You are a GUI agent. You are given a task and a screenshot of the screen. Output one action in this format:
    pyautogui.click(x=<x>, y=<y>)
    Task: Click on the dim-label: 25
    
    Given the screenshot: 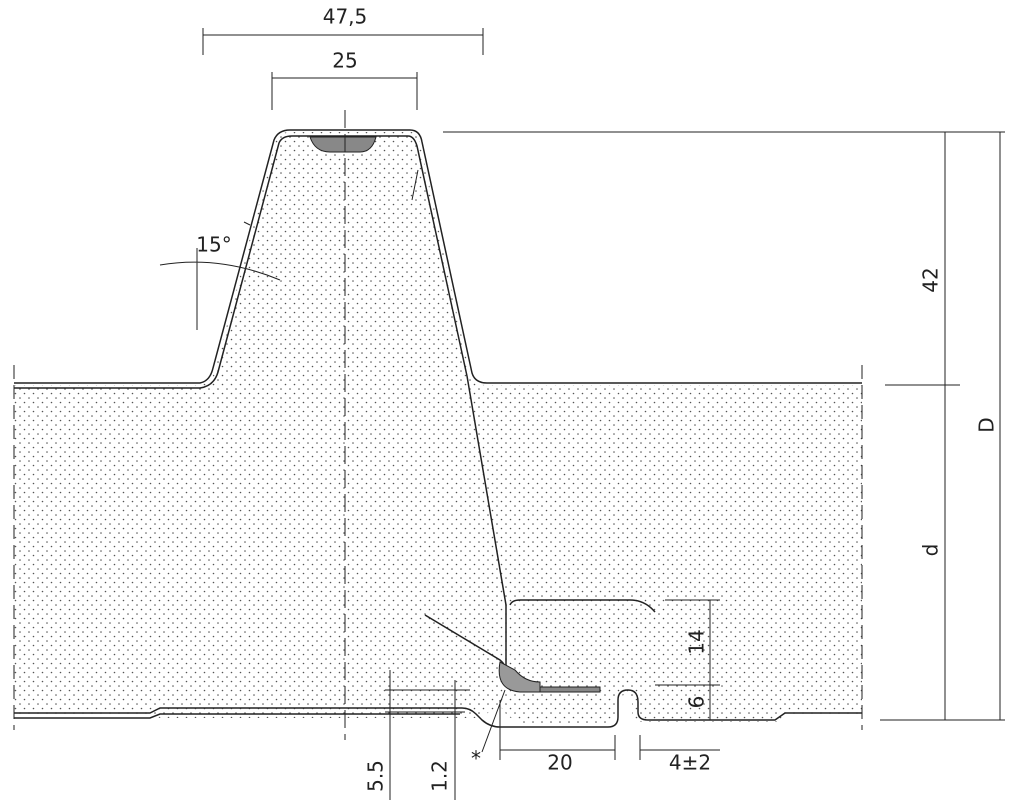 What is the action you would take?
    pyautogui.click(x=344, y=61)
    